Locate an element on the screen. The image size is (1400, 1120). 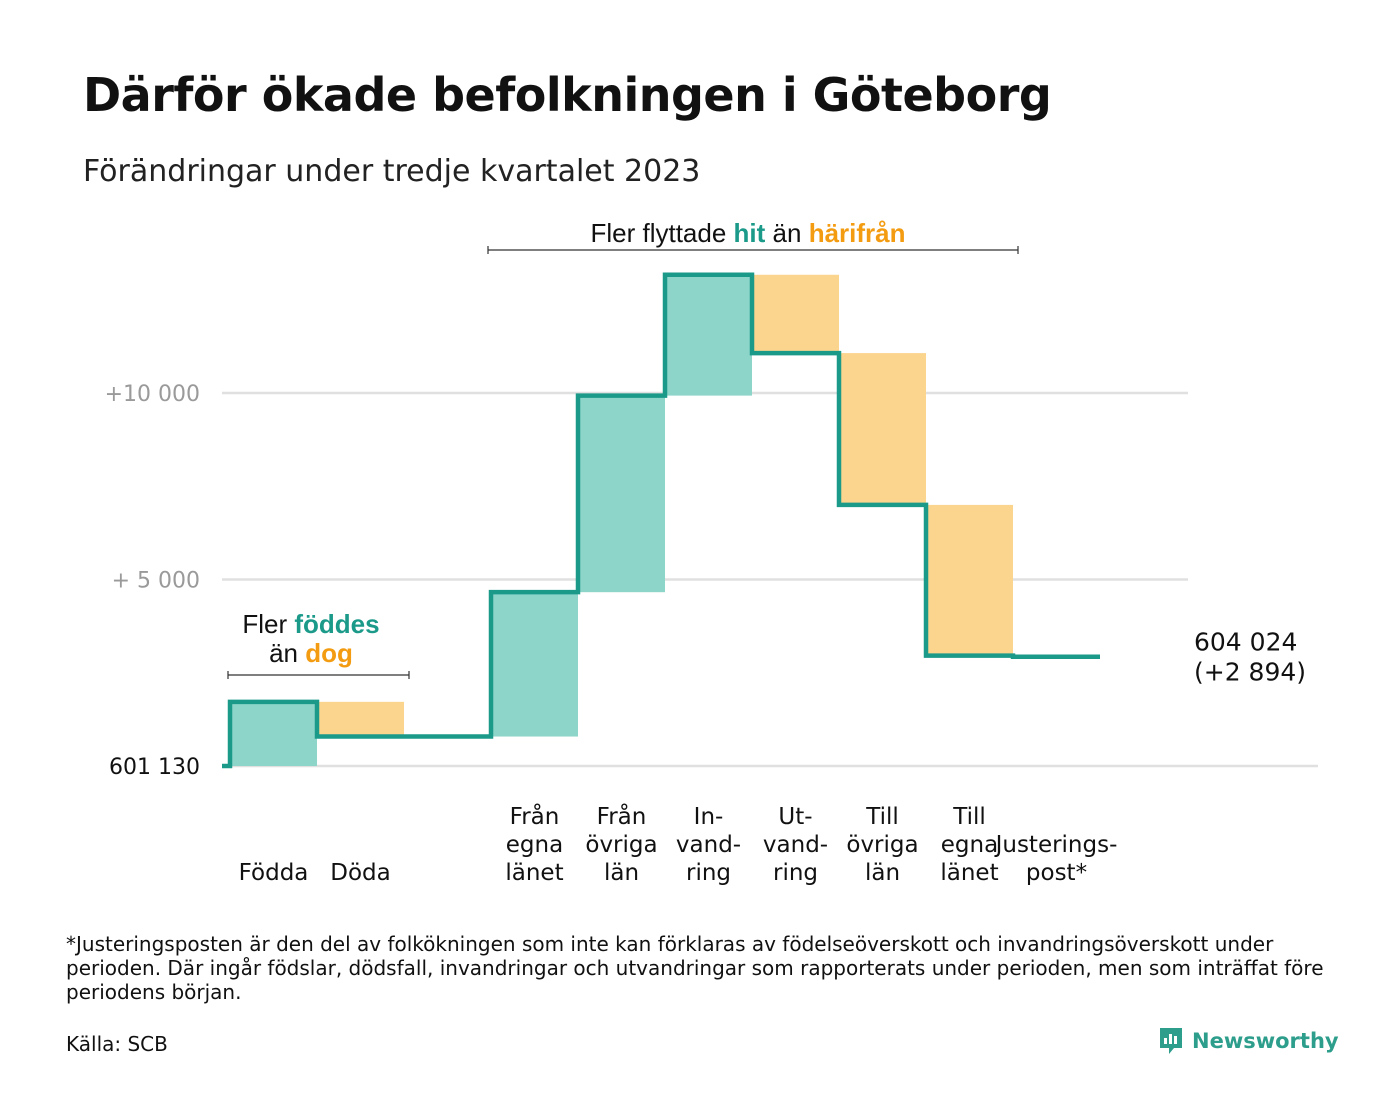
bar-frånövrigalän is located at coordinates (621, 494).